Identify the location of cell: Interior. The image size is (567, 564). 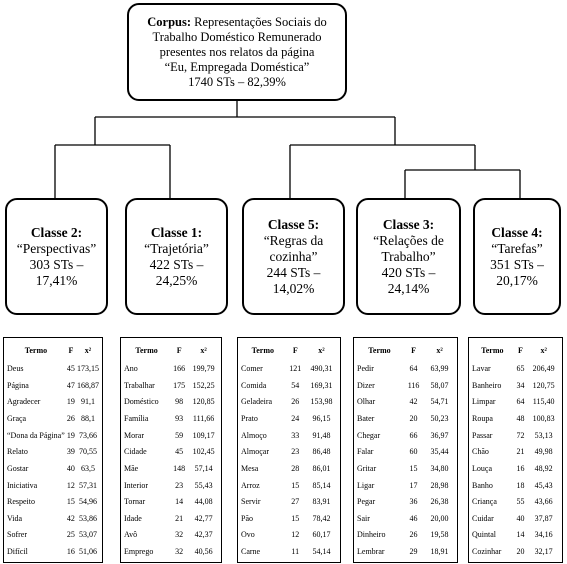
(136, 485).